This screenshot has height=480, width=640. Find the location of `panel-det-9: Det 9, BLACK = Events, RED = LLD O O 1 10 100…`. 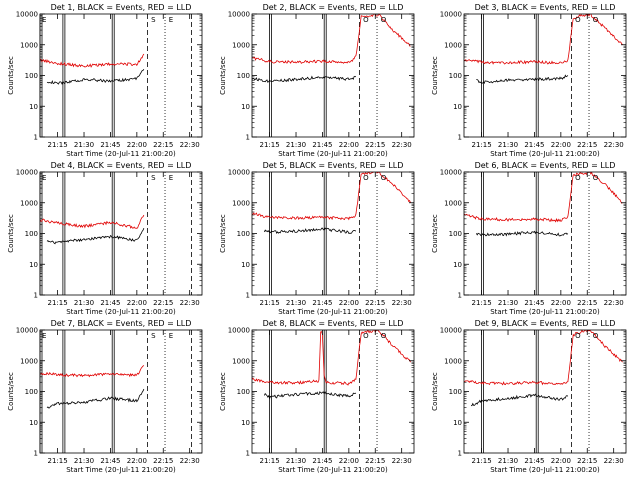

panel-det-9: Det 9, BLACK = Events, RED = LLD O O 1 10 100… is located at coordinates (529, 396).